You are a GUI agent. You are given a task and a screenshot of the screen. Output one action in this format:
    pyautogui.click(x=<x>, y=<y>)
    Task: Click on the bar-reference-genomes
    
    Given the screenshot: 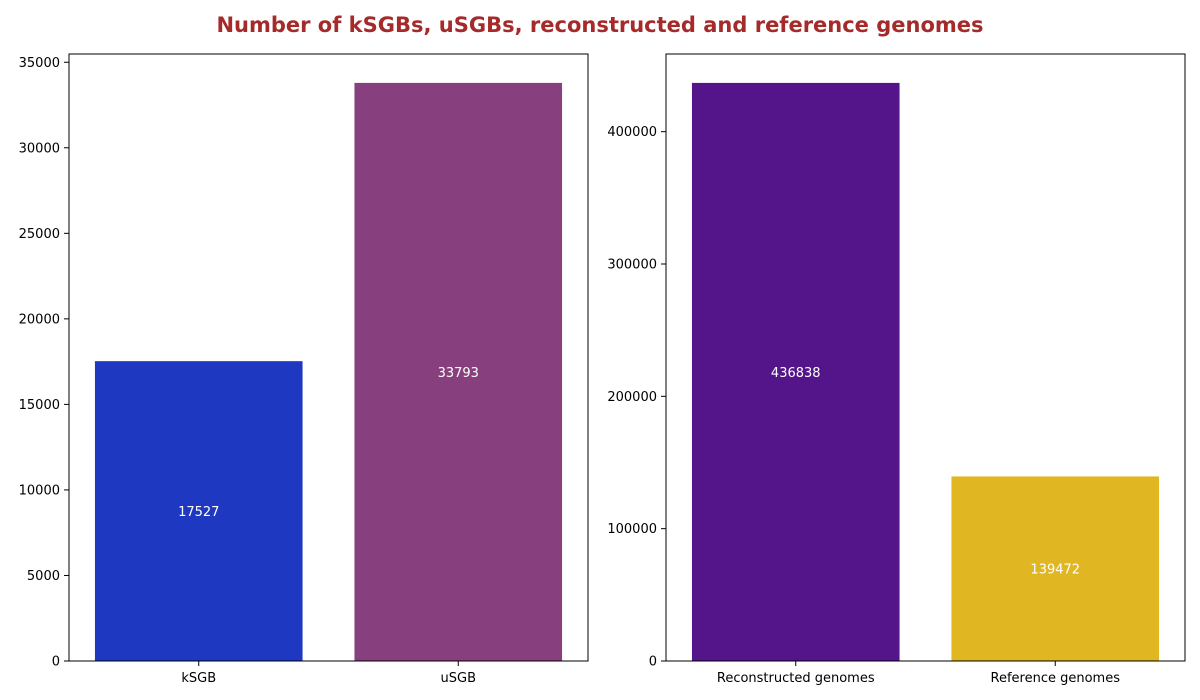 What is the action you would take?
    pyautogui.click(x=1055, y=568)
    